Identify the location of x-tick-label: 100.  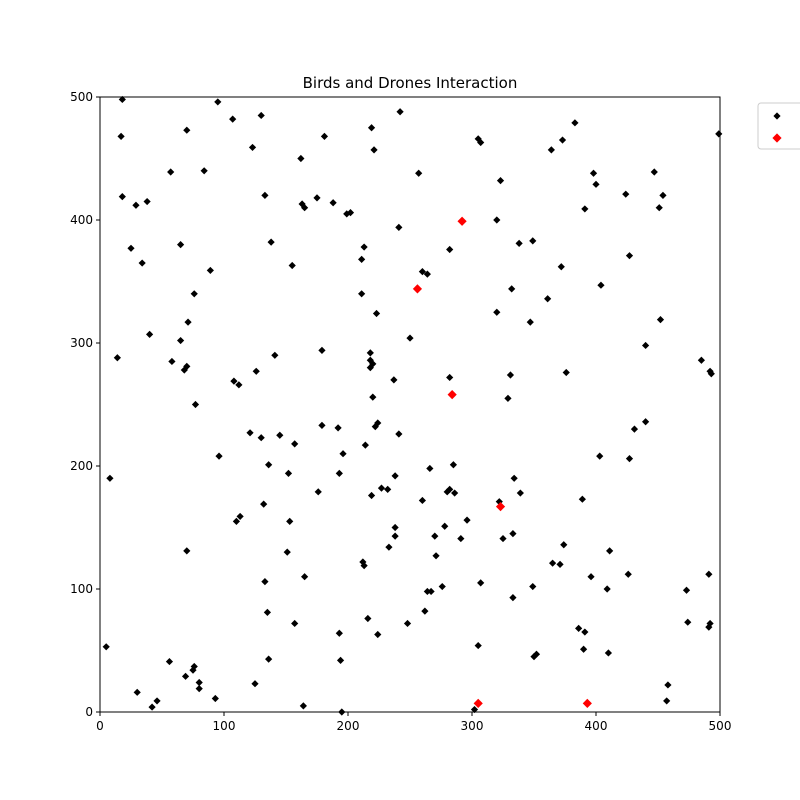
(224, 726).